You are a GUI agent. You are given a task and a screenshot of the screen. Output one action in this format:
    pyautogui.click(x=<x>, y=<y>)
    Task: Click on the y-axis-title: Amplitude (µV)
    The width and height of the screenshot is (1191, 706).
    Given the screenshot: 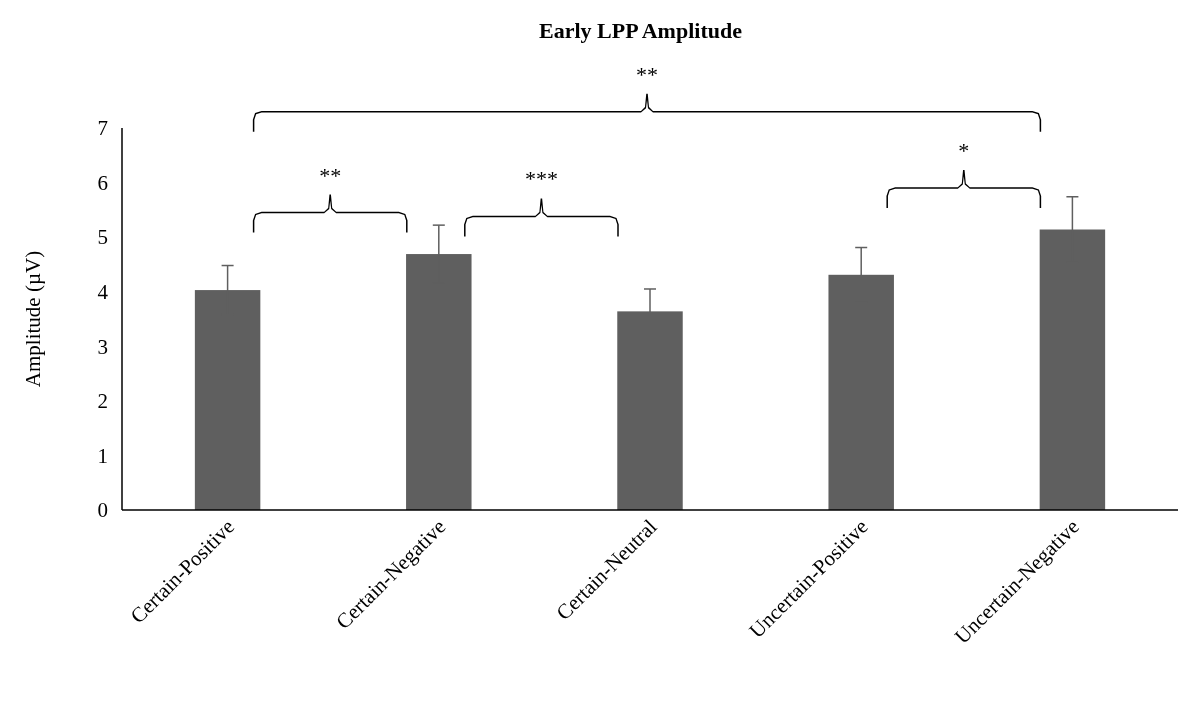 What is the action you would take?
    pyautogui.click(x=33, y=319)
    